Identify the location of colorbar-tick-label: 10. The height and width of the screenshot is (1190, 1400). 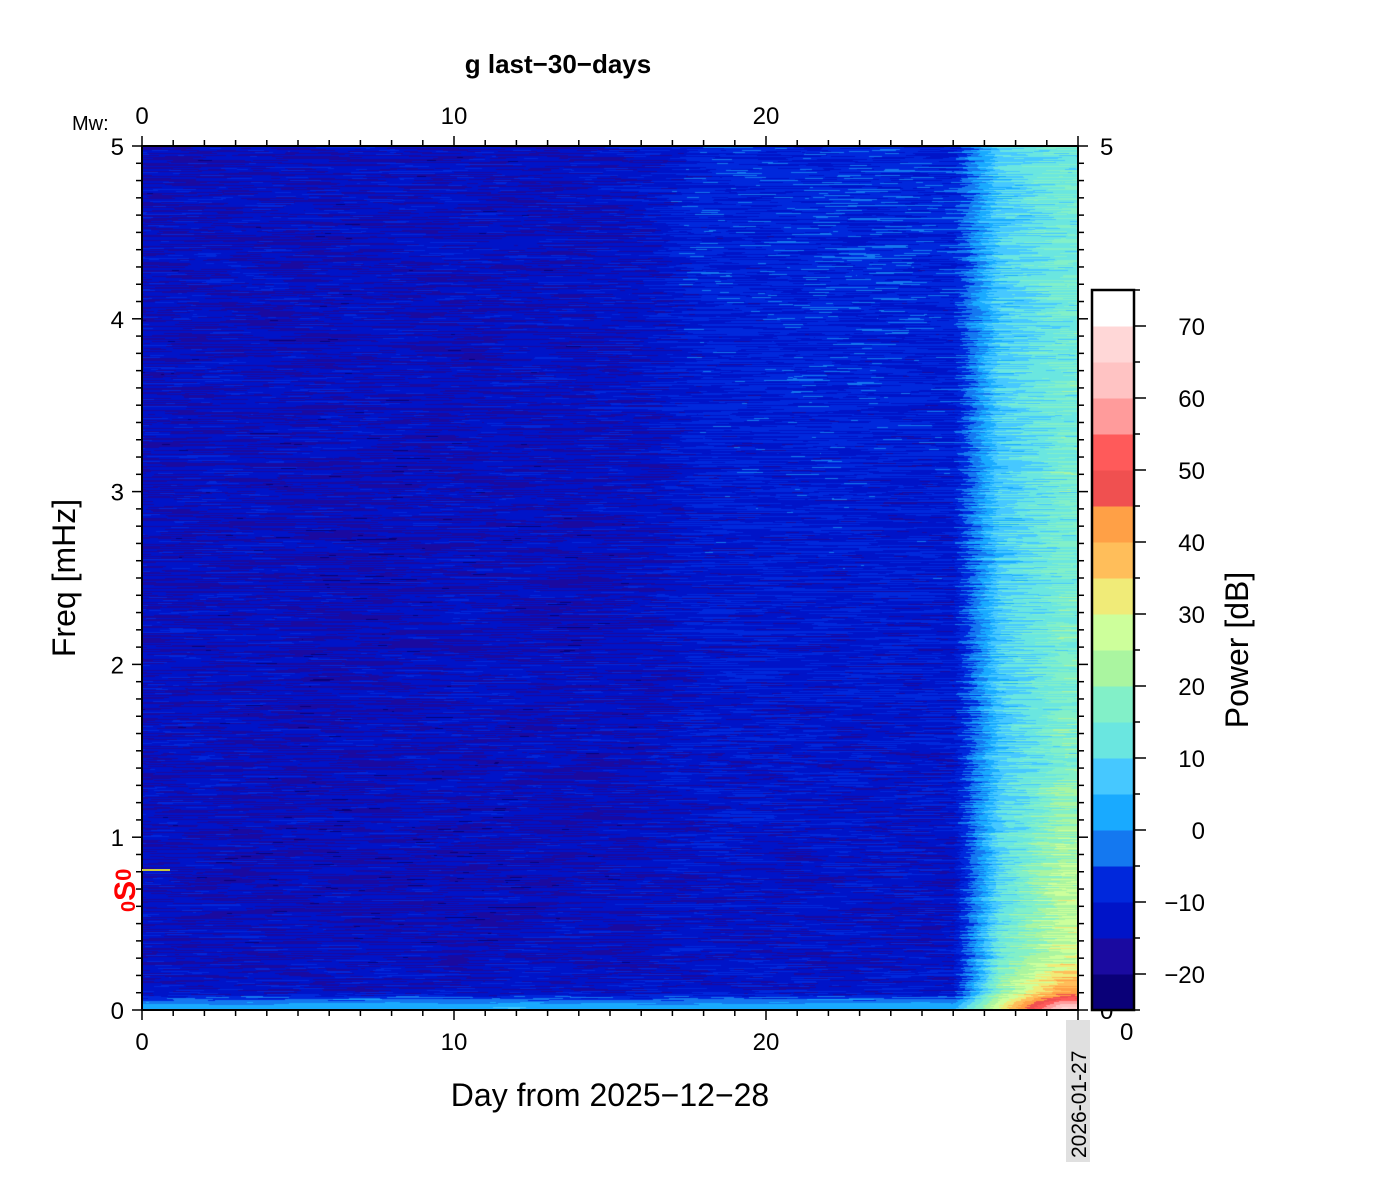
(1191, 759).